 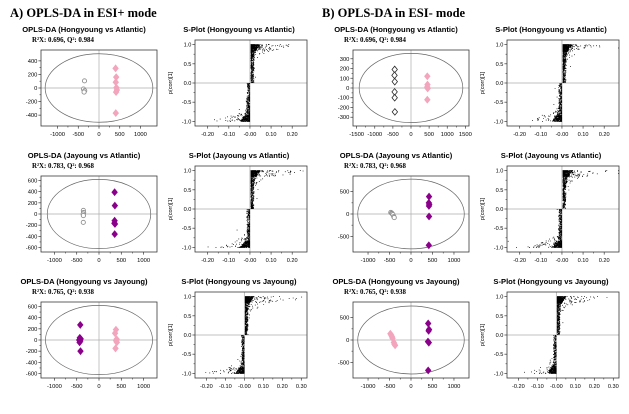 I want to click on svg-text: -1.0, so click(x=187, y=122).